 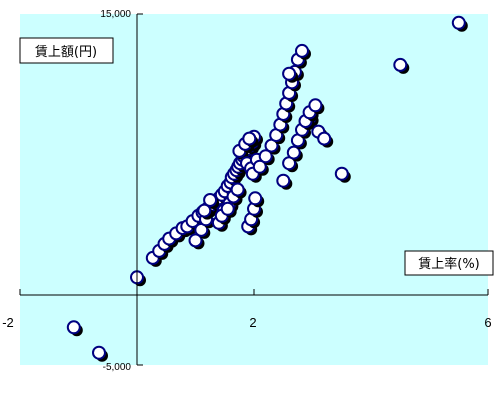 I want to click on y-axis-title-box: 賃上額(円), so click(x=66, y=50).